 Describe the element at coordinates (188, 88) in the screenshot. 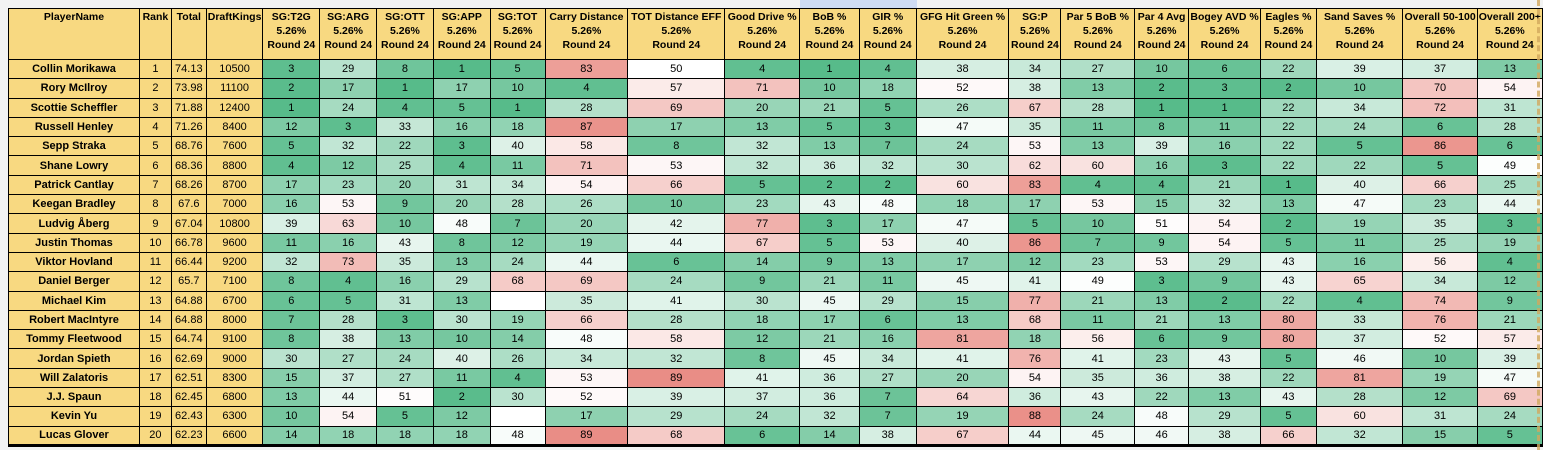

I see `total-cell: 73.98` at that location.